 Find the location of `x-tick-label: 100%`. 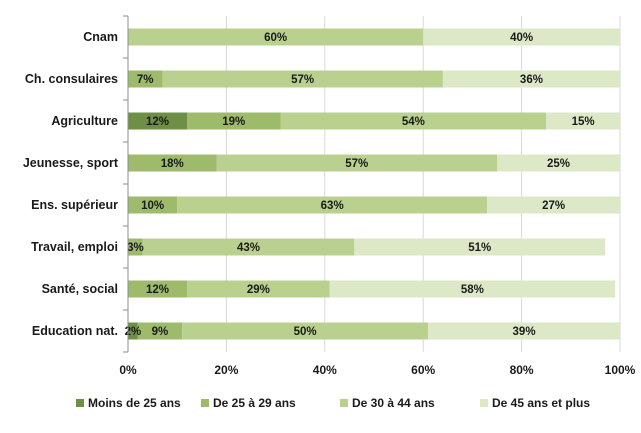

x-tick-label: 100% is located at coordinates (620, 370).